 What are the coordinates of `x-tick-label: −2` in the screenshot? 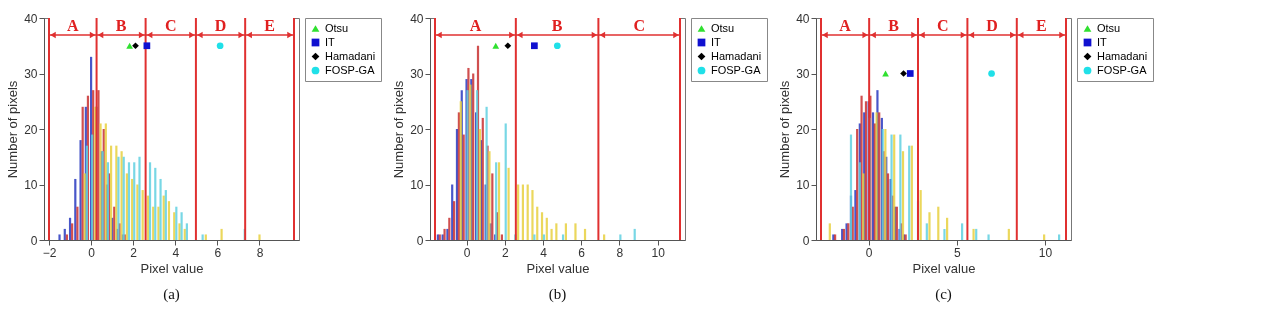 It's located at (49, 252).